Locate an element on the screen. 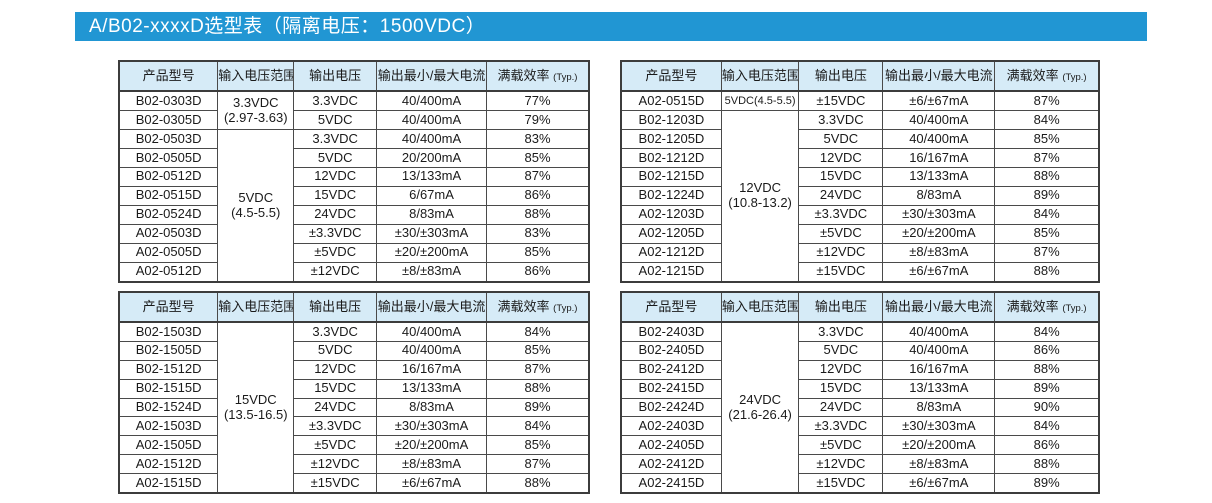  input-range-cell: 3.3VDC (2.97-3.63) is located at coordinates (256, 110).